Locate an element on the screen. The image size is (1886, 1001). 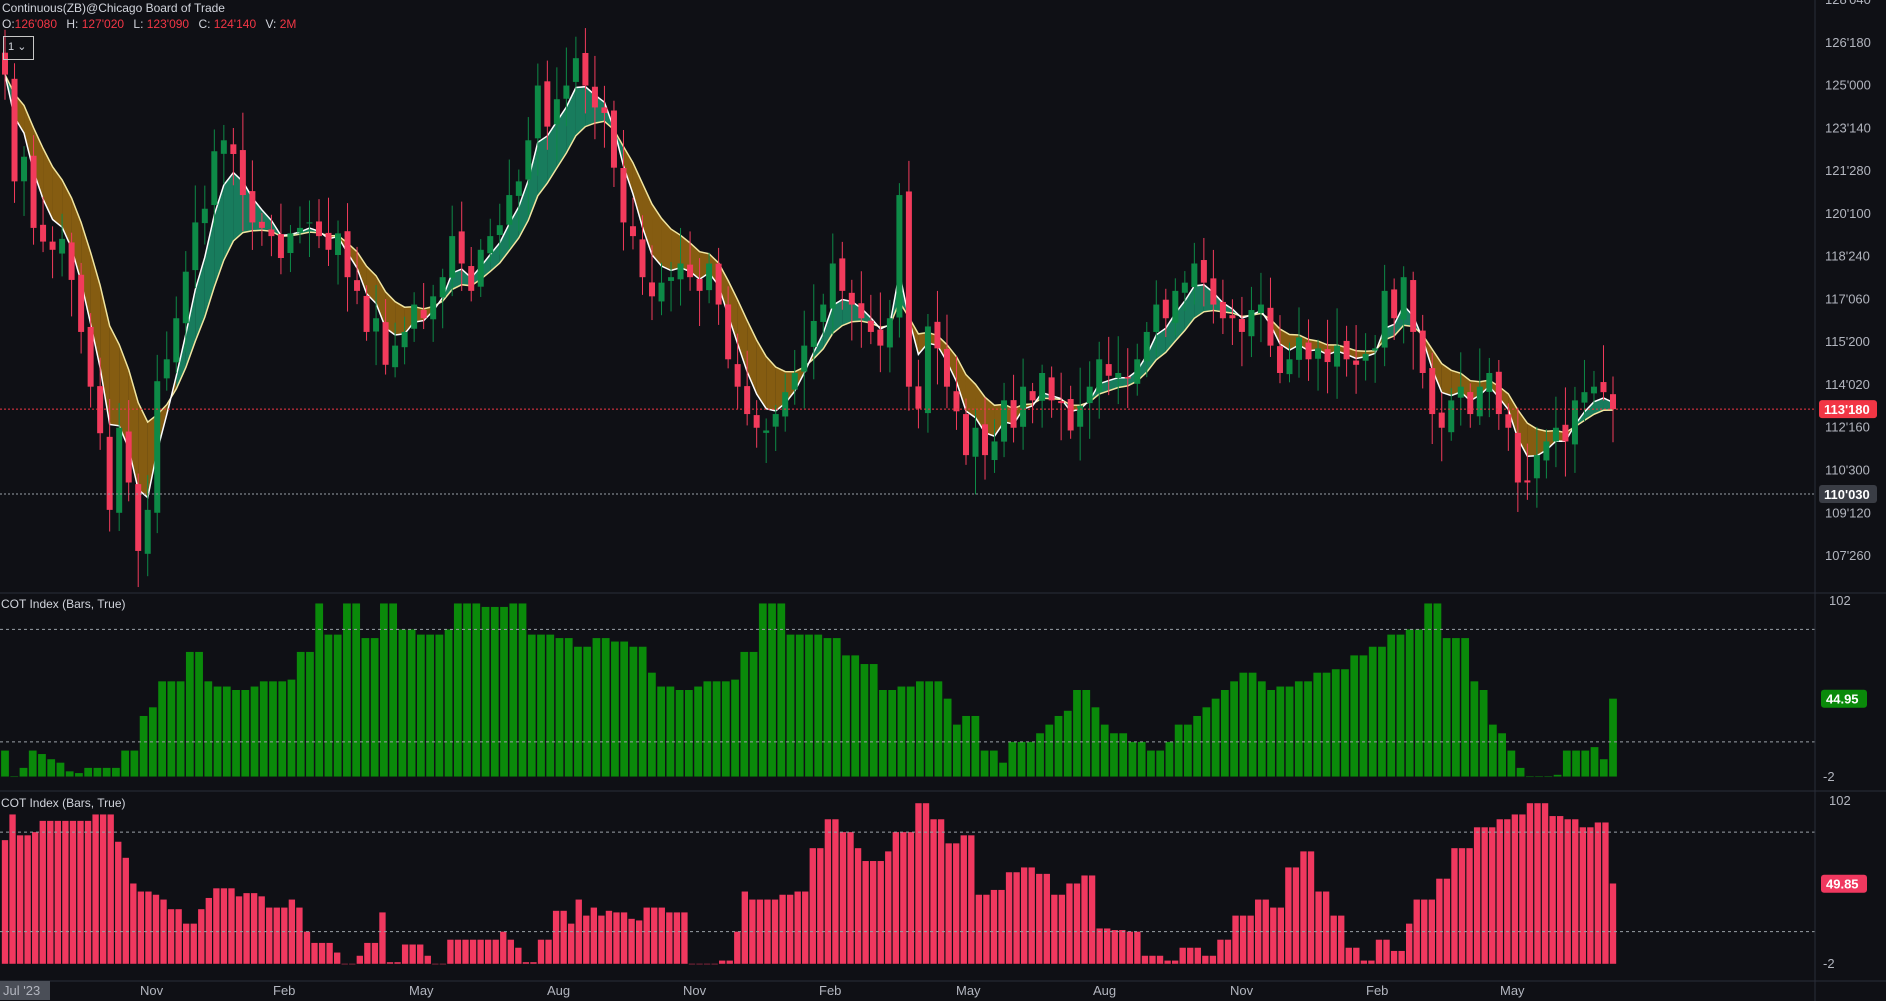
volume-label: V: is located at coordinates (271, 24).